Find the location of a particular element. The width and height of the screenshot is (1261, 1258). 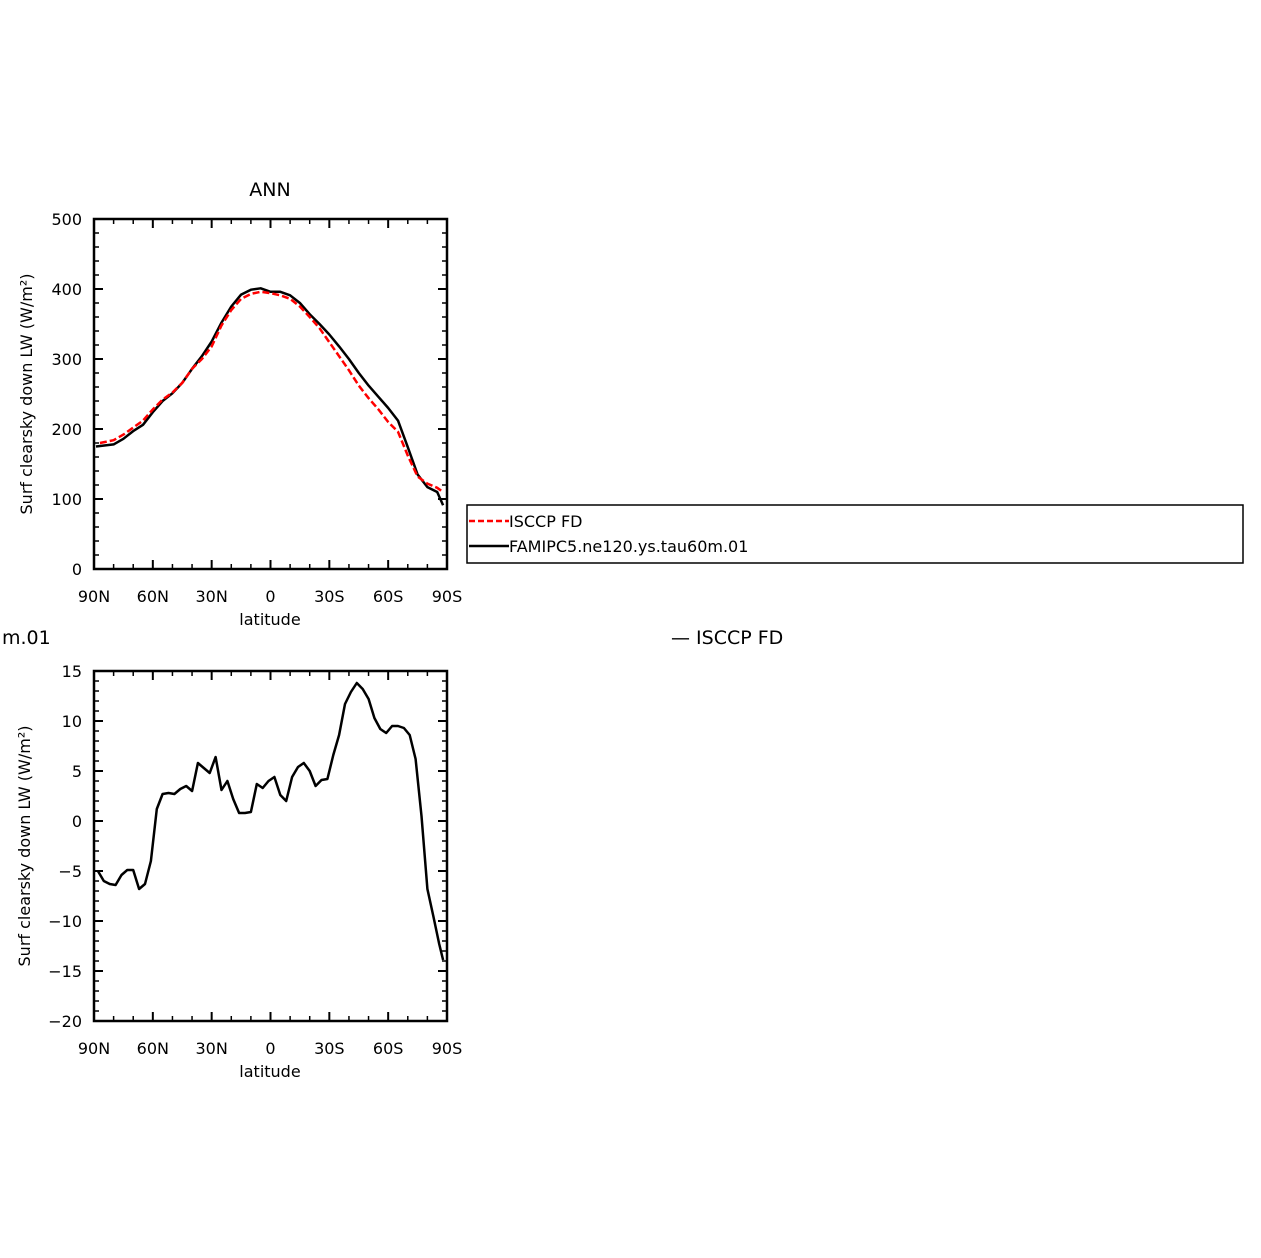

top-x-tick-labels: 90N 60N 30N 0 30S 60S 90S is located at coordinates (270, 596).